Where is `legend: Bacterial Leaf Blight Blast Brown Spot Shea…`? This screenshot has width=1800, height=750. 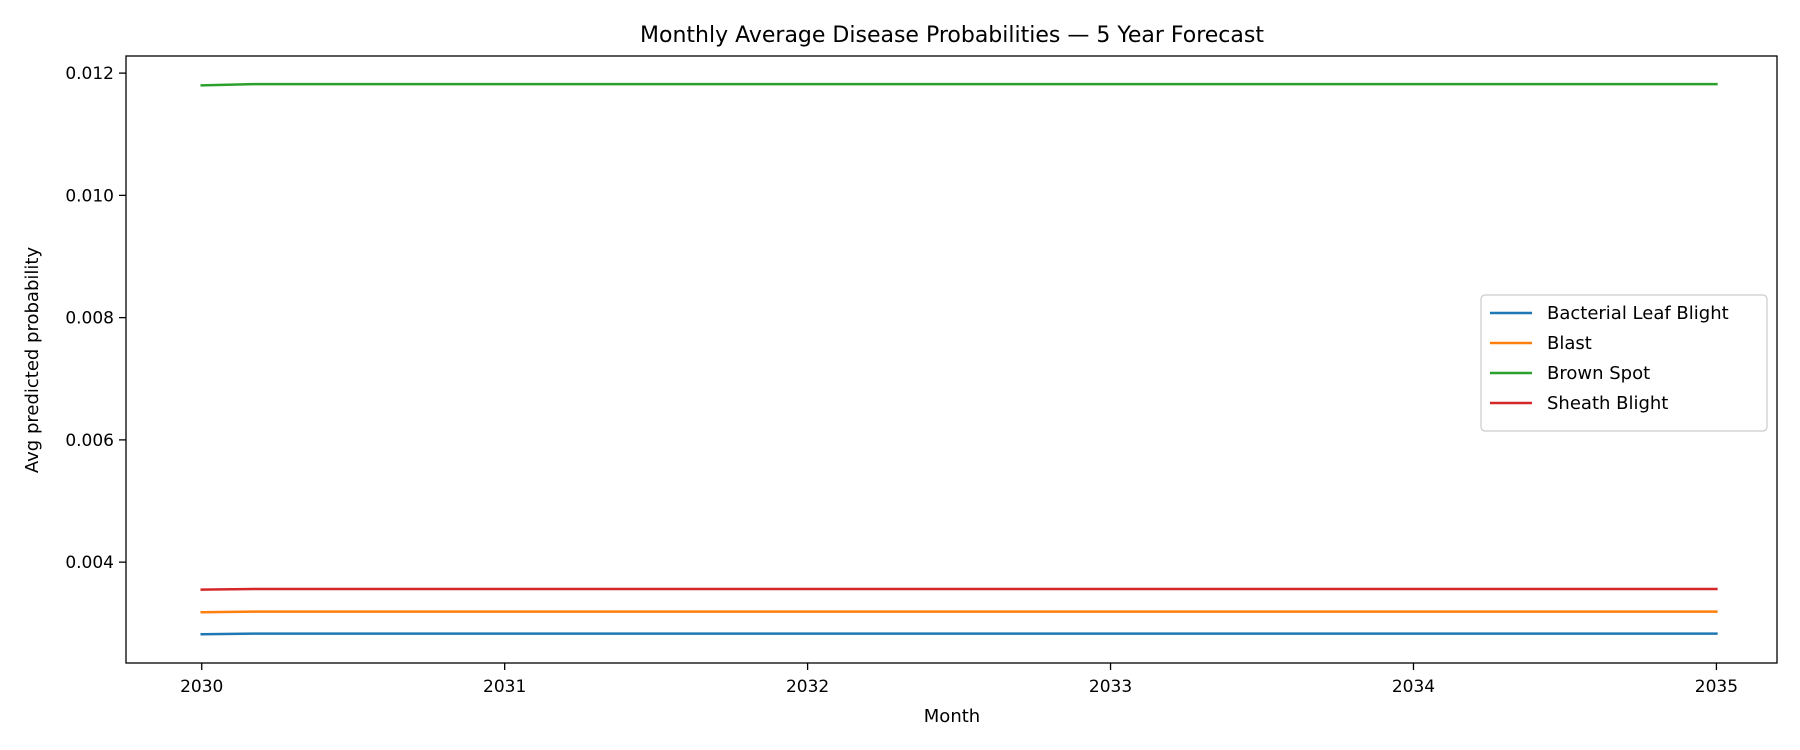
legend: Bacterial Leaf Blight Blast Brown Spot Shea… is located at coordinates (1624, 363).